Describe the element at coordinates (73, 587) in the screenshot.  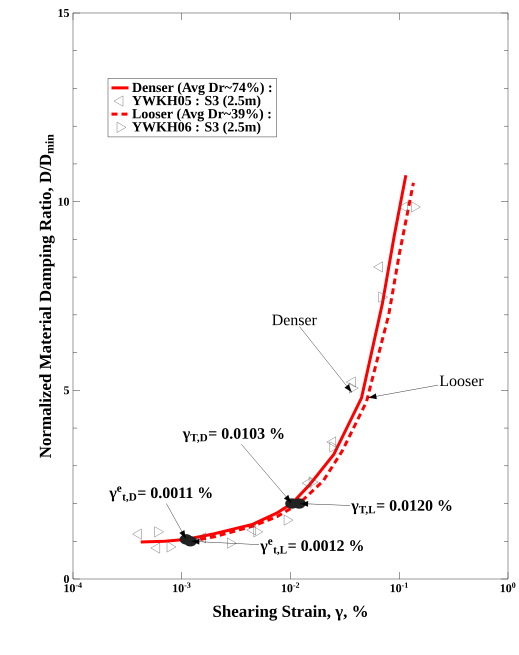
I see `x-tick-label: 10$^{-4}$` at that location.